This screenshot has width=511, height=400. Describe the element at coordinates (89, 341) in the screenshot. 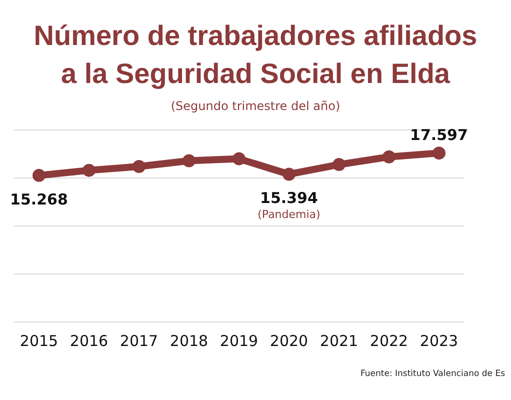

I see `x-tick-label: 2016` at that location.